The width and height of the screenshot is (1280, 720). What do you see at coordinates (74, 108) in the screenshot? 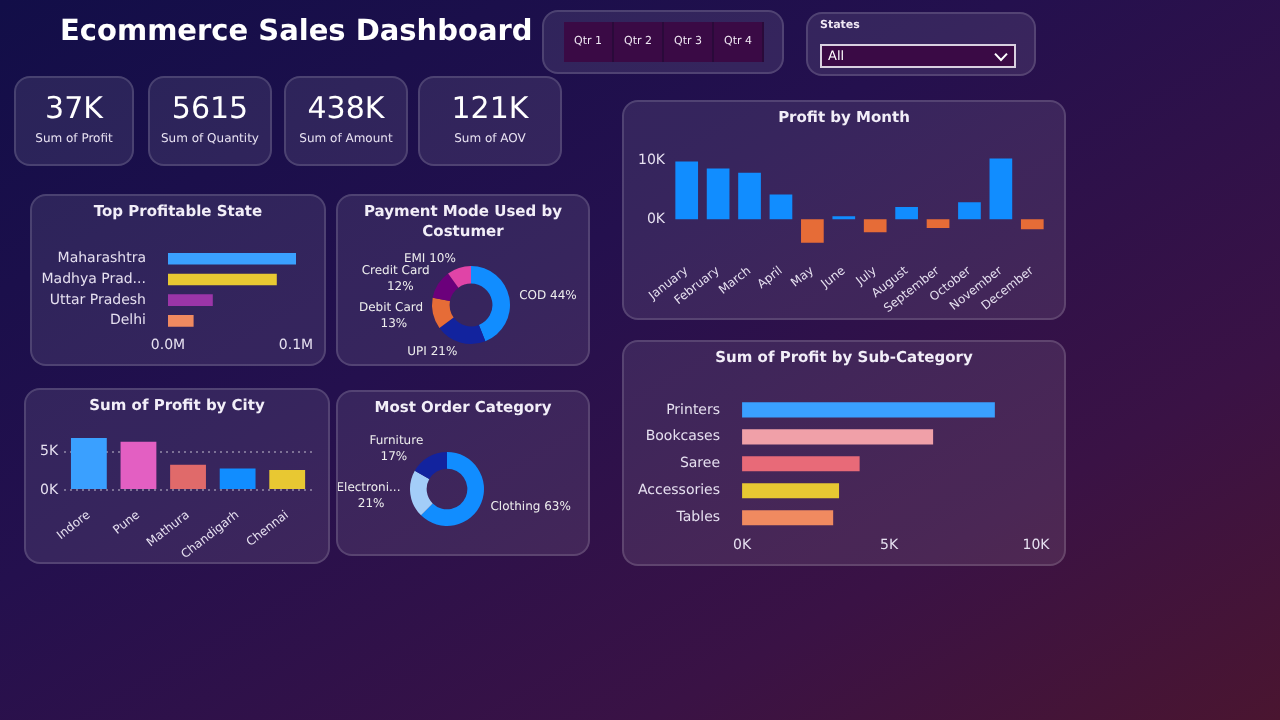
I see `text: 37K` at bounding box center [74, 108].